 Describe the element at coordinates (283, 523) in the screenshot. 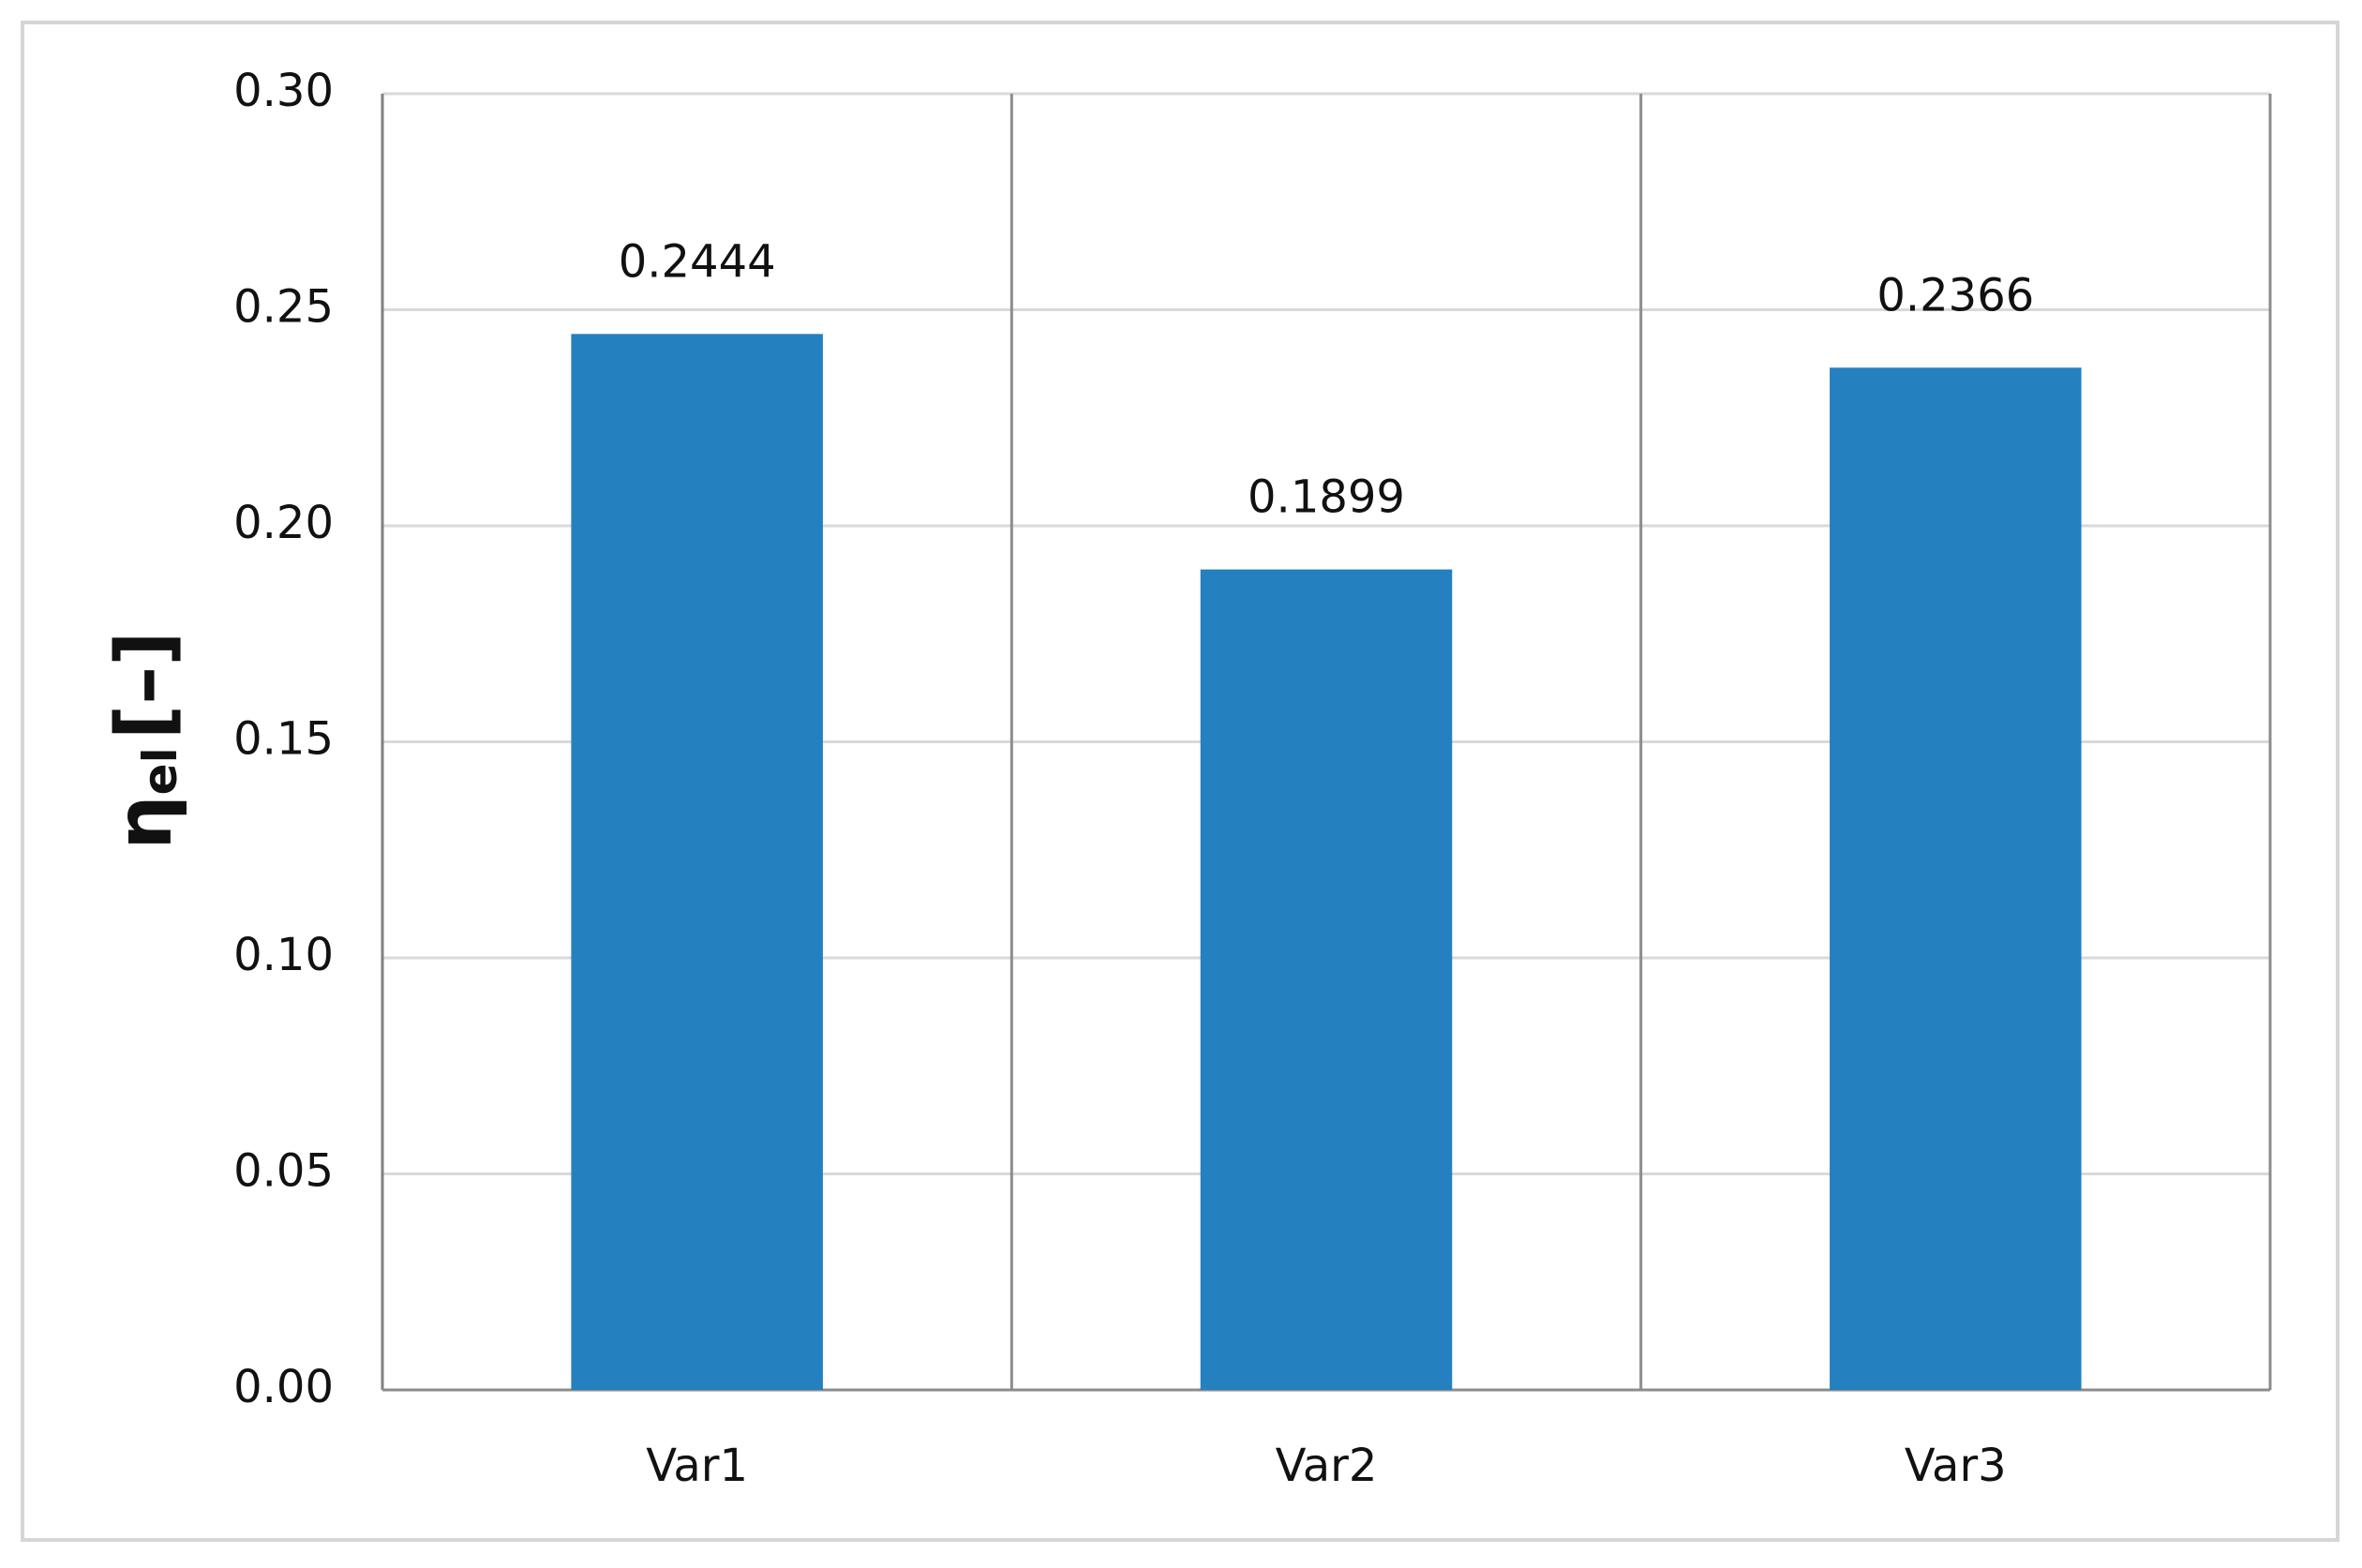

I see `y-tick-label: 0.20` at that location.